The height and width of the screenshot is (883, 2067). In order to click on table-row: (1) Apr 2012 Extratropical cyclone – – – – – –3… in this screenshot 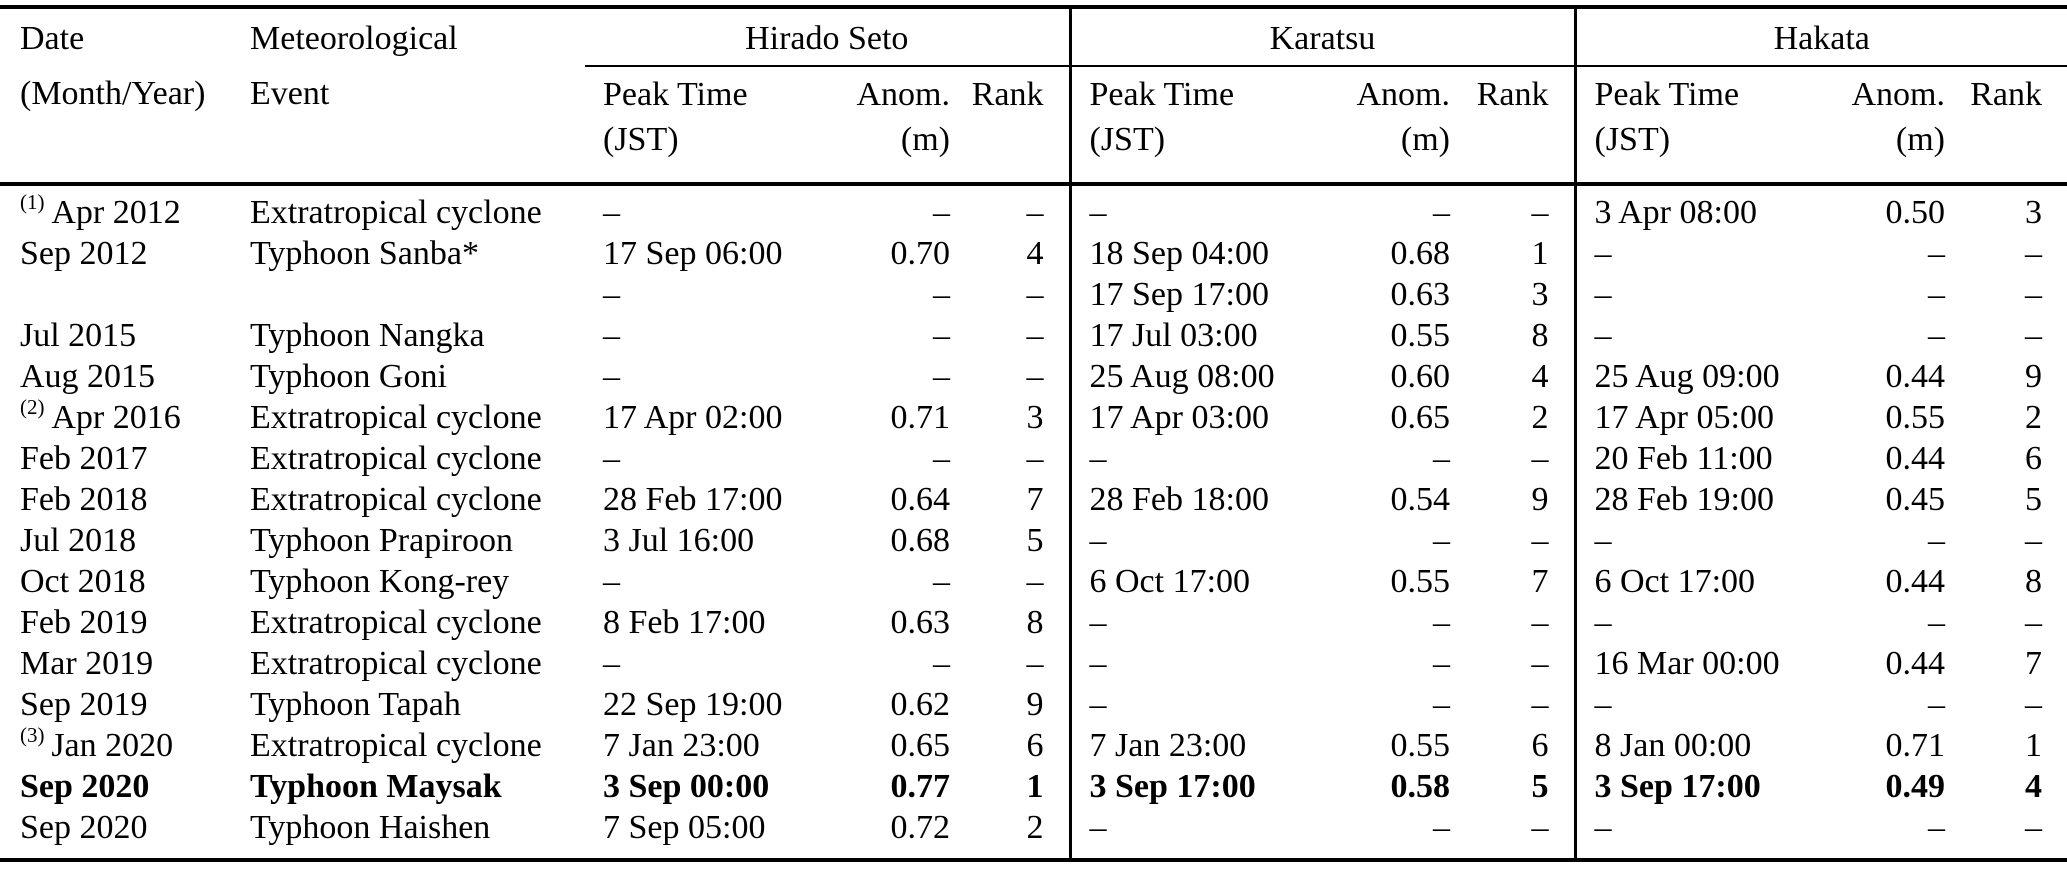, I will do `click(1033, 208)`.